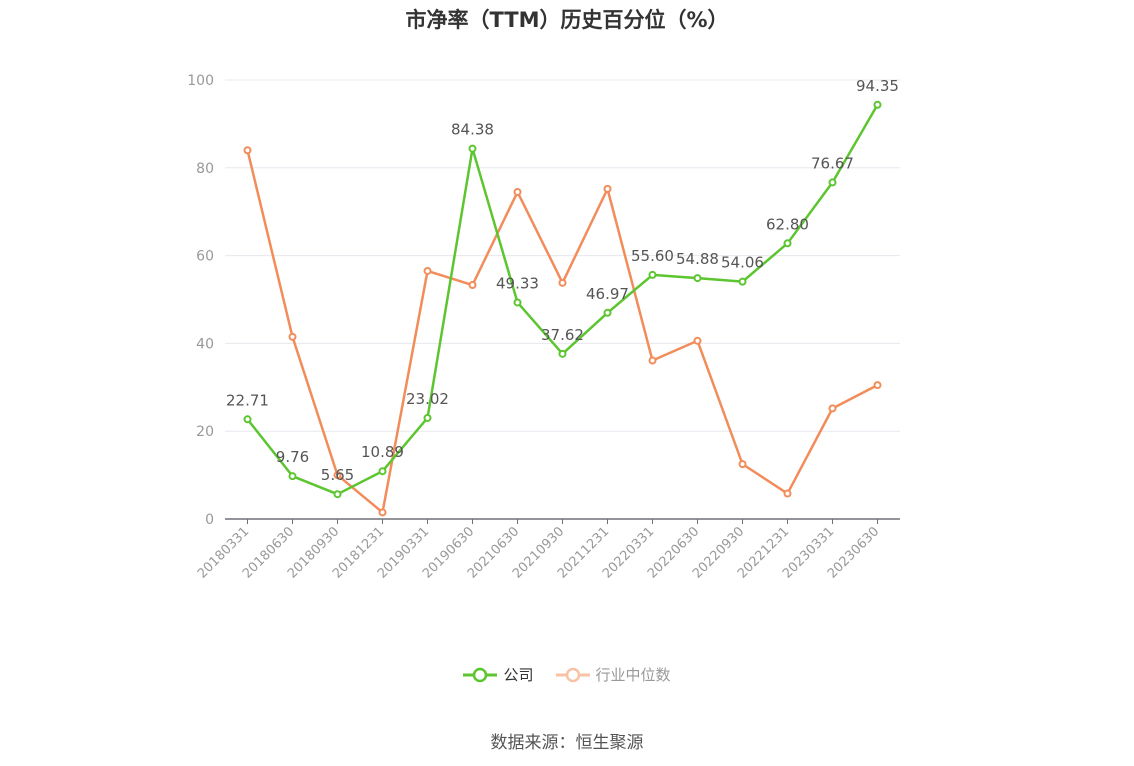 The height and width of the screenshot is (766, 1134). What do you see at coordinates (209, 520) in the screenshot?
I see `y-tick-label: 0` at bounding box center [209, 520].